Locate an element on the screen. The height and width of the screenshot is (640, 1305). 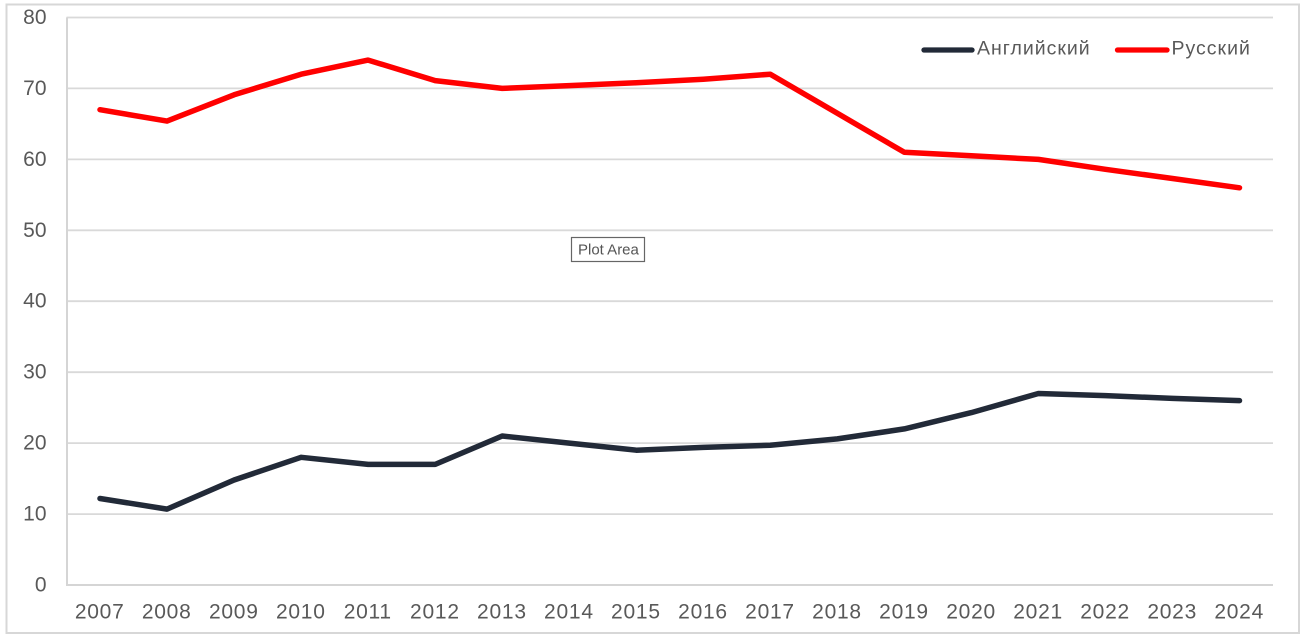
svg-text: 0 is located at coordinates (41, 585).